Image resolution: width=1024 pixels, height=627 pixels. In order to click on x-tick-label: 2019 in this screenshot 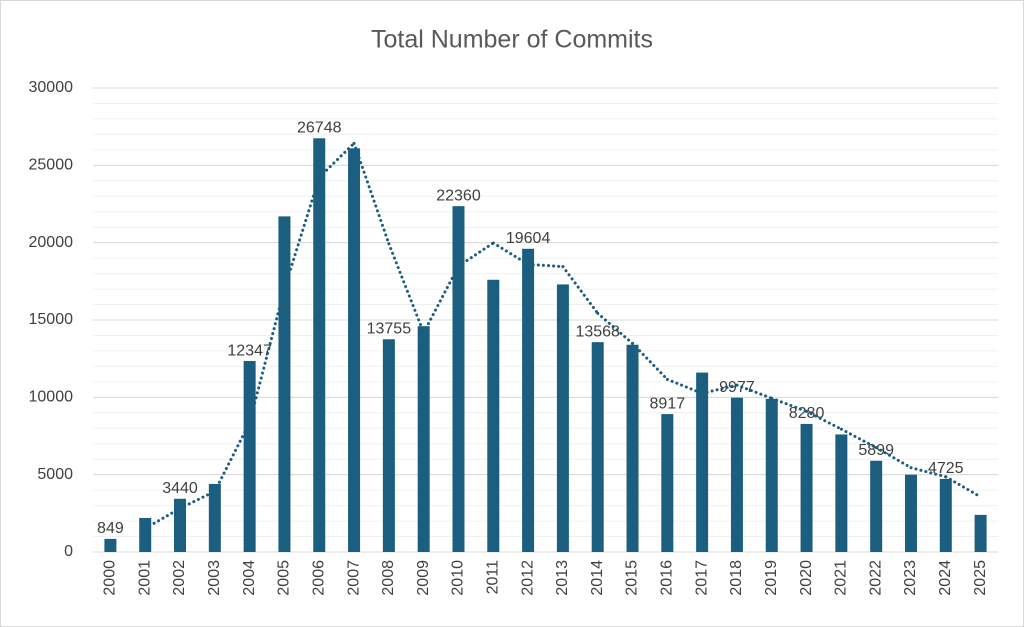, I will do `click(771, 578)`.